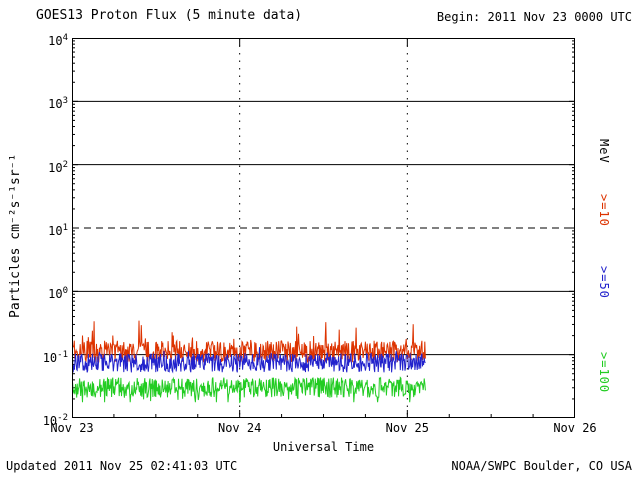 The width and height of the screenshot is (640, 480). I want to click on updated-timestamp: Updated 2011 Nov 25 02:41:03 UTC, so click(122, 466).